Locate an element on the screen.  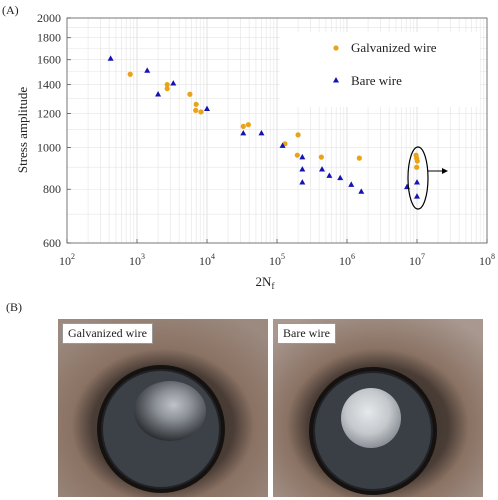
x-tick-label: 10² is located at coordinates (67, 260).